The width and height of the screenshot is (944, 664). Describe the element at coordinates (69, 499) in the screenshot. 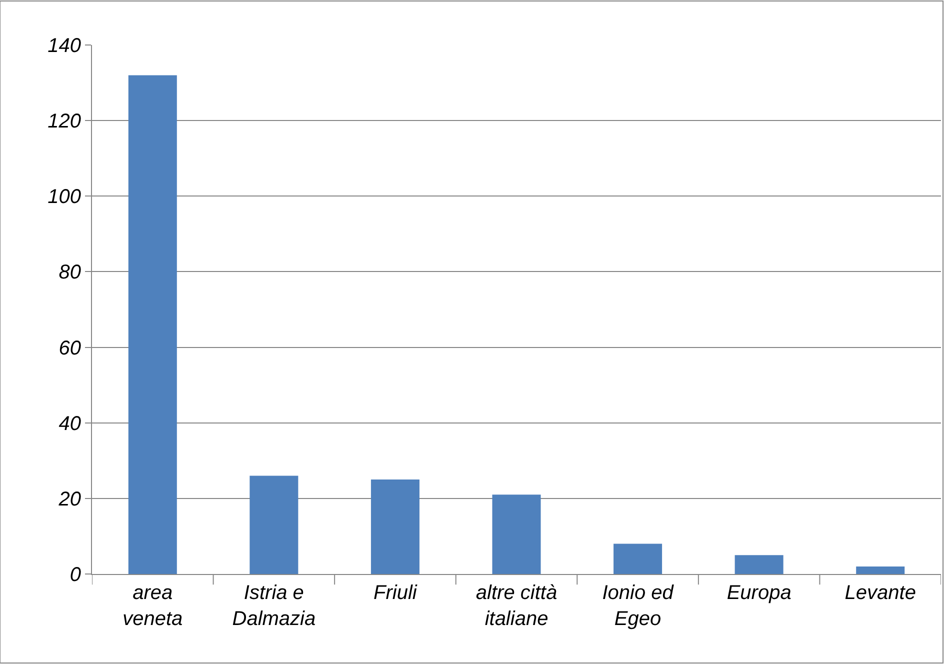

I see `y-tick-label: 20` at that location.